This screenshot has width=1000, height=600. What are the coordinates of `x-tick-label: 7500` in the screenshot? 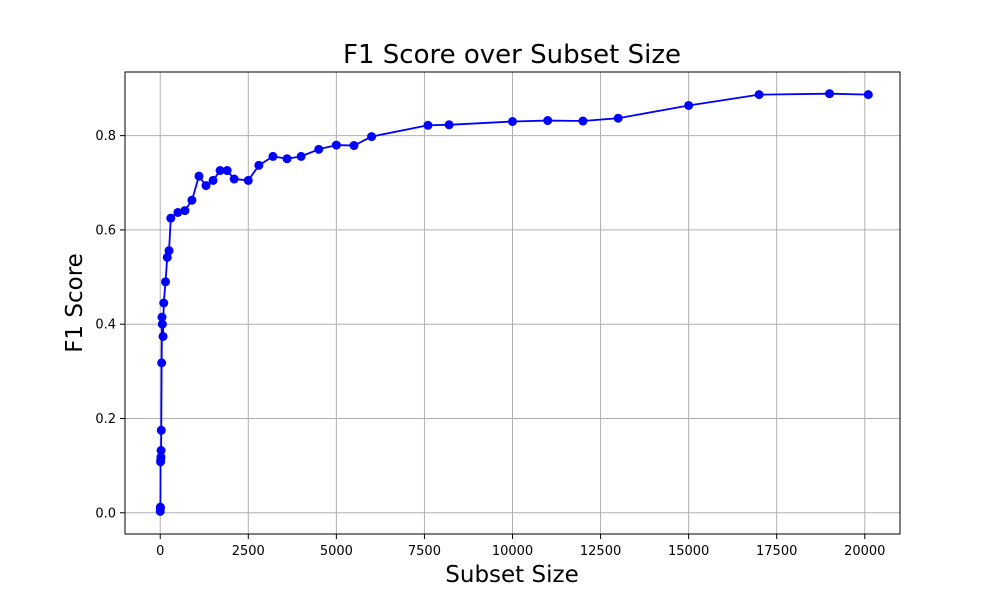 It's located at (424, 551).